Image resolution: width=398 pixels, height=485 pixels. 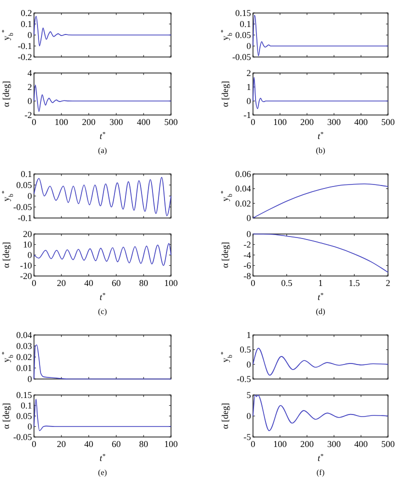 I want to click on y-tick-label: 0.04, so click(x=24, y=335).